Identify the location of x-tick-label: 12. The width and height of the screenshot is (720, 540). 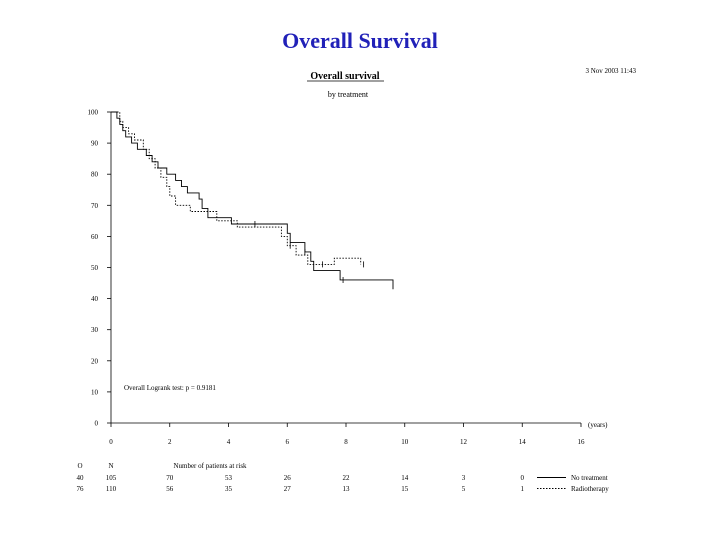
(464, 442).